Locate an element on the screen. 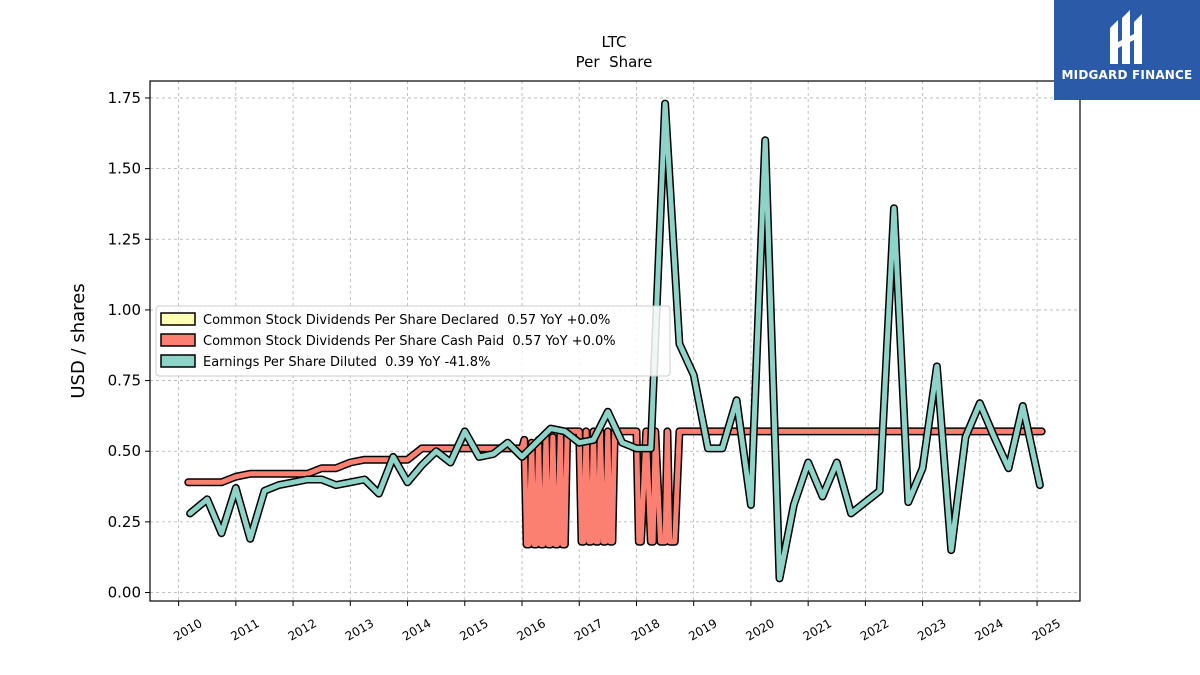  legend-swatch-eps is located at coordinates (178, 361).